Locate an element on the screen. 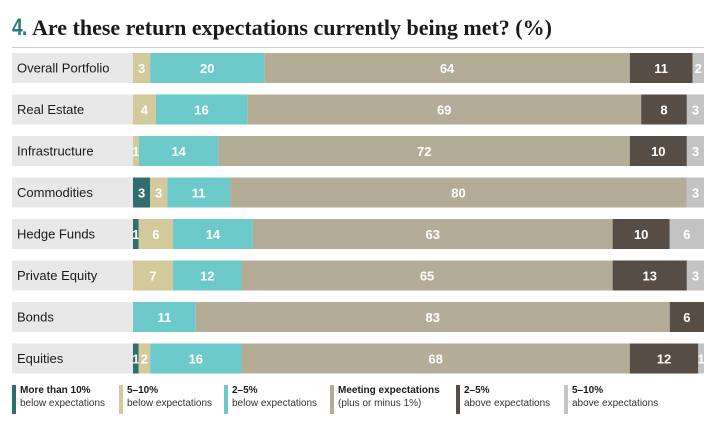  bar-value-label: 80 is located at coordinates (458, 193).